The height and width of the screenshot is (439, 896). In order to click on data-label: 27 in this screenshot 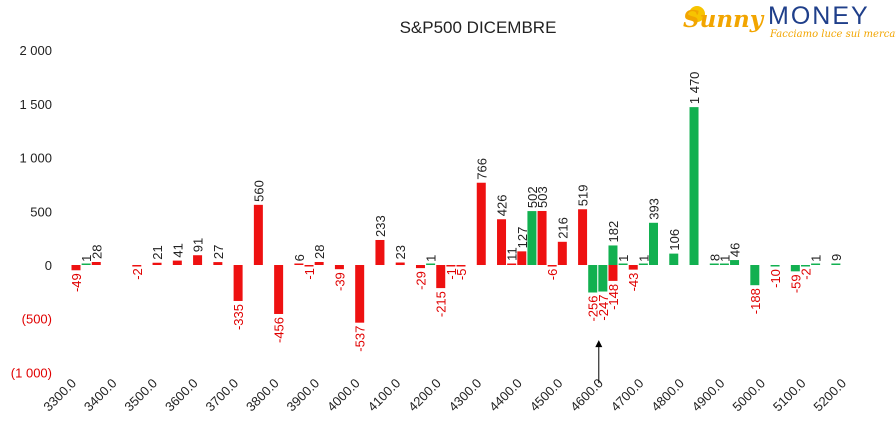, I will do `click(218, 252)`.